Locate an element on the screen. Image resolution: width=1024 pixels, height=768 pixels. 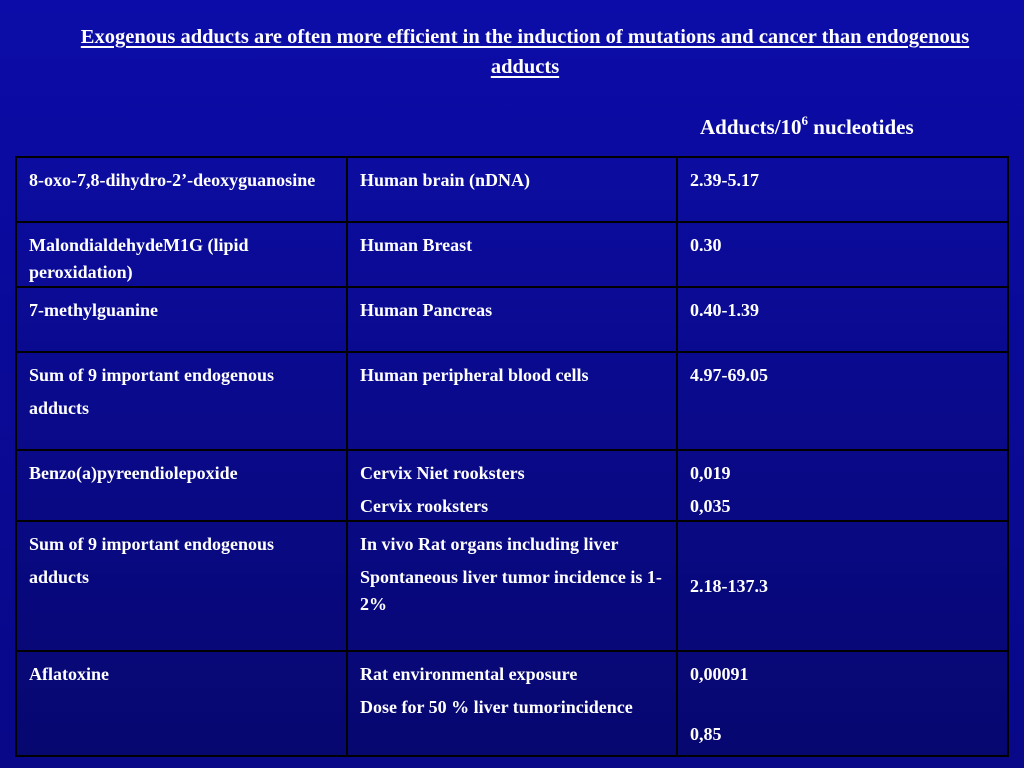
tissue-cell: Cervix Niet rooksters Cervix rooksters is located at coordinates (512, 485).